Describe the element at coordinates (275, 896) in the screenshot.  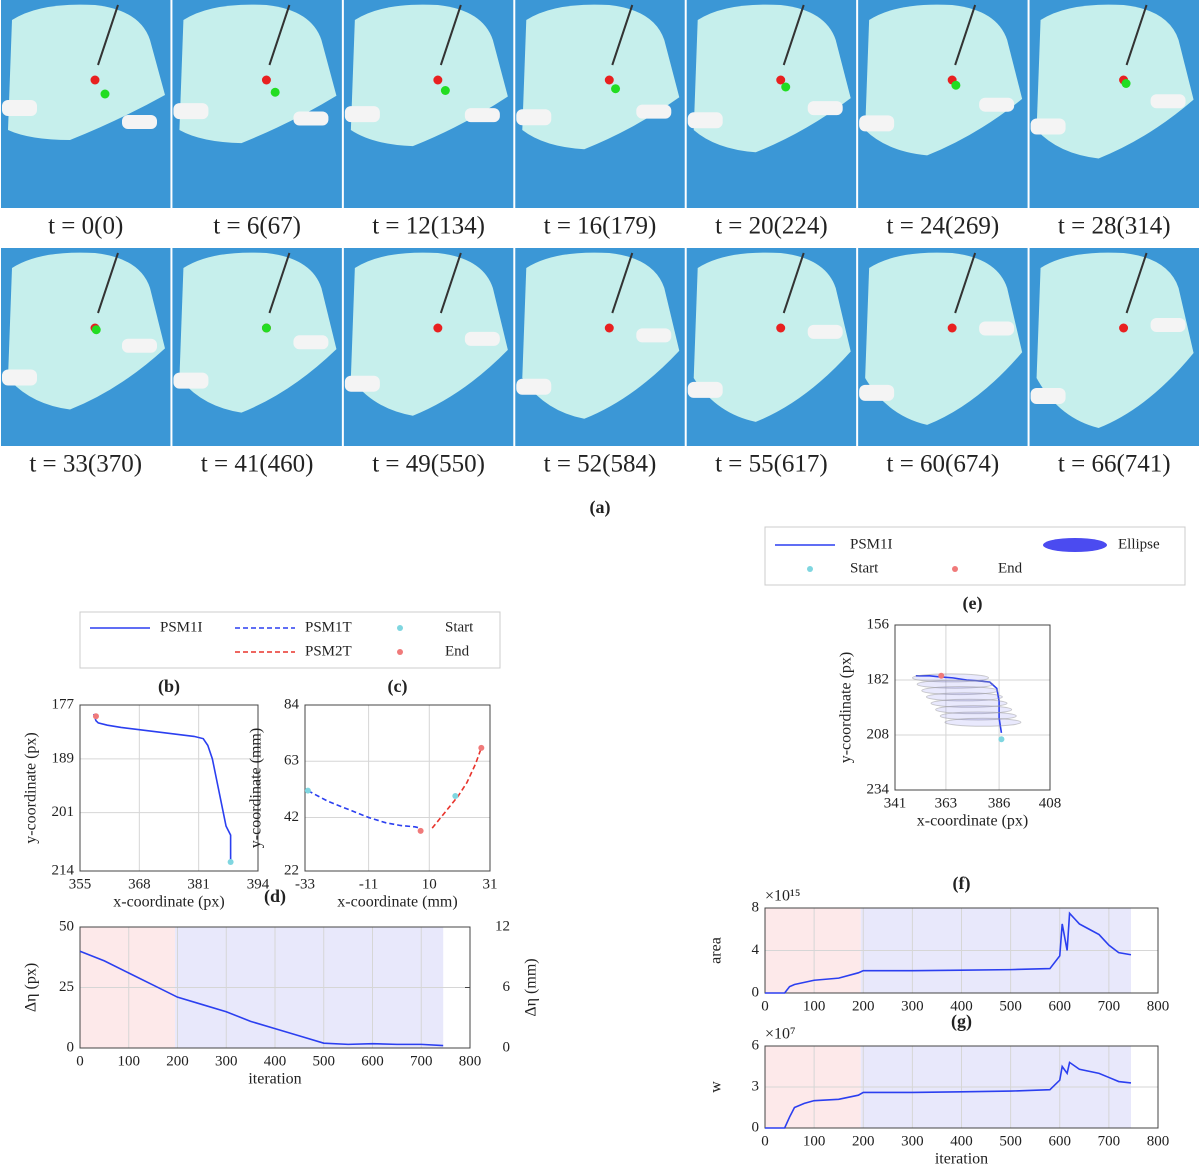
I see `panel-label: (d)` at that location.